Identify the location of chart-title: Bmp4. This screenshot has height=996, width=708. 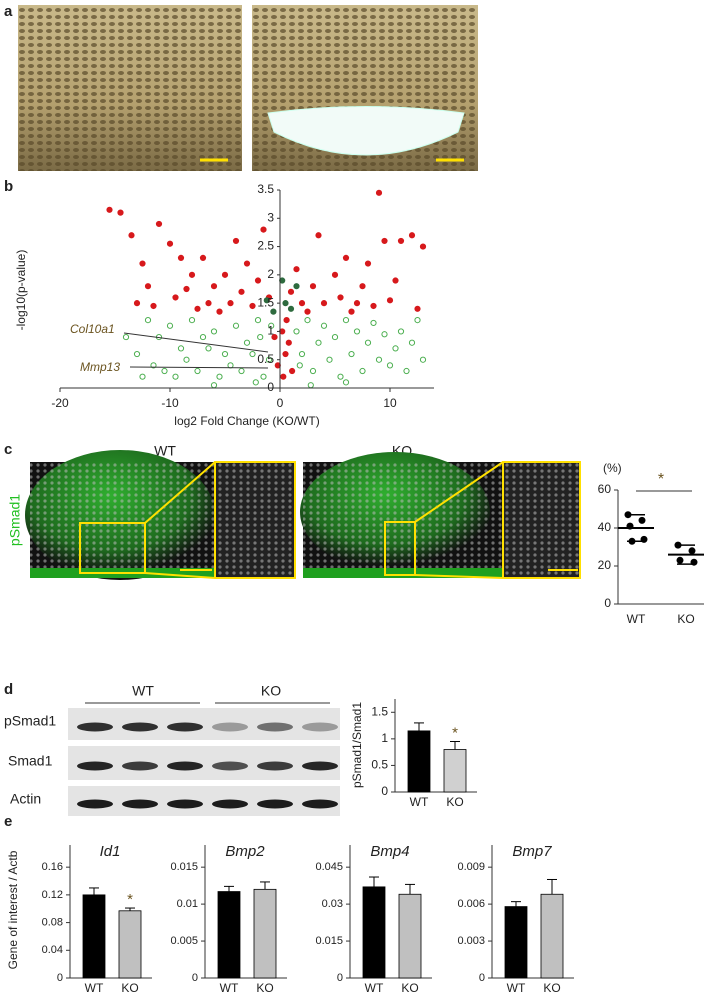
(389, 851).